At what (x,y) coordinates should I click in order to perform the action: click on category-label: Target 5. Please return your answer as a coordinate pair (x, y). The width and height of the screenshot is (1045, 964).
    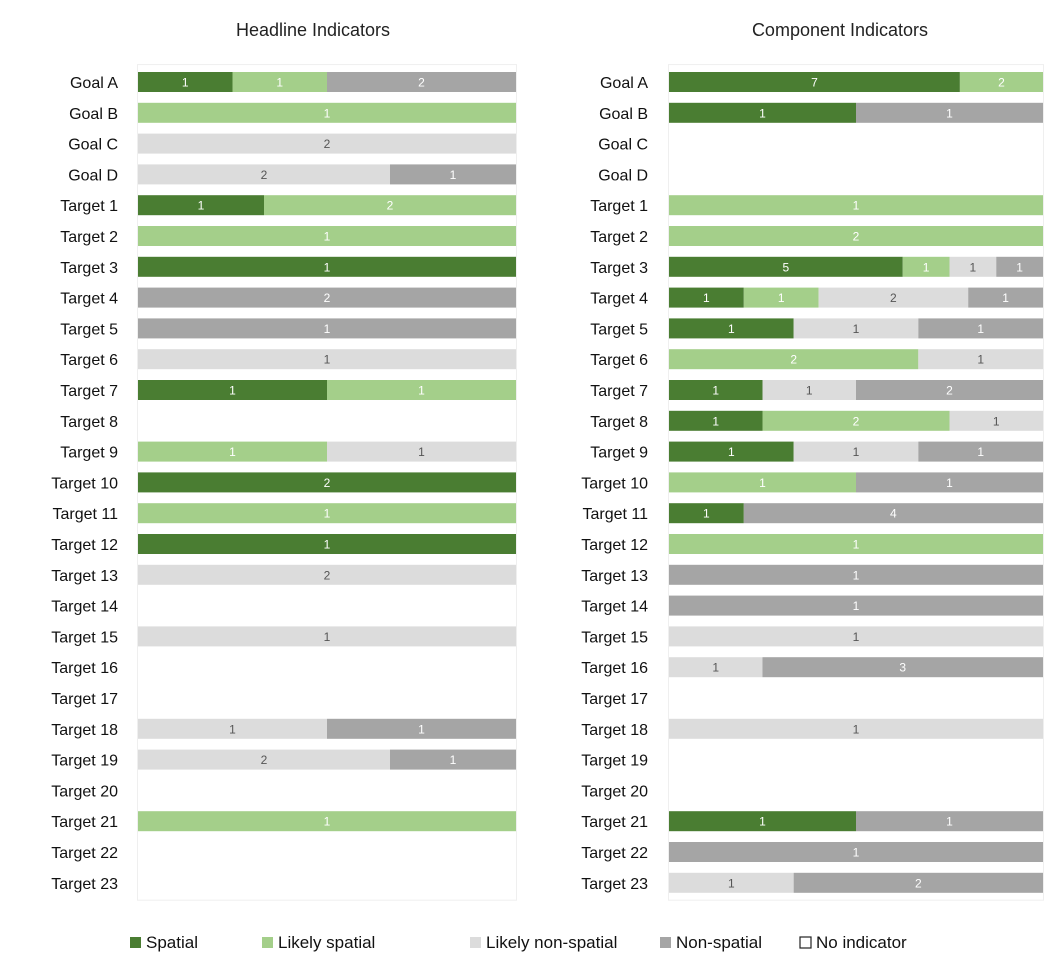
    Looking at the image, I should click on (619, 329).